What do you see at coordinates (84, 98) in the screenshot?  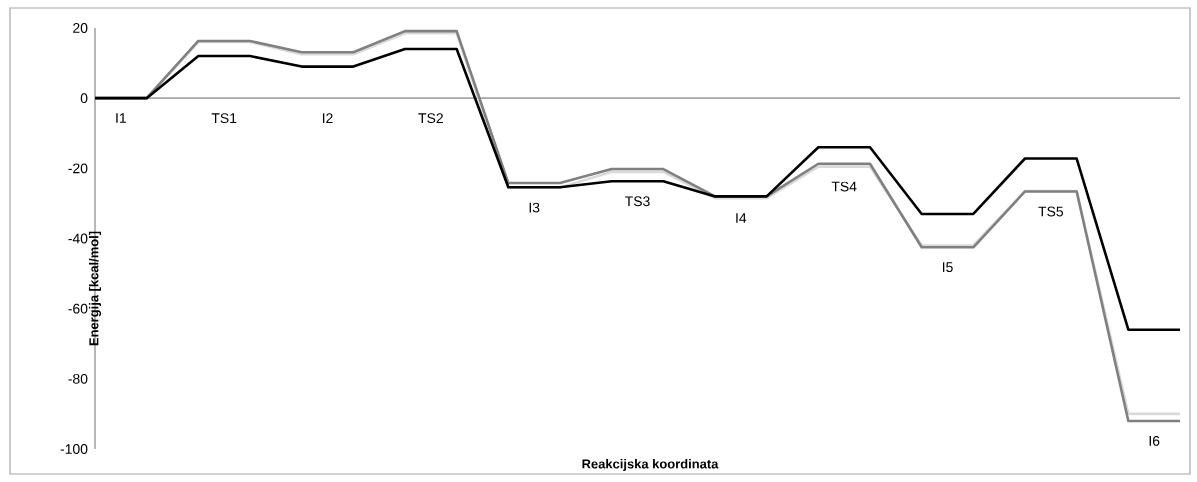 I see `y-tick-label: 0` at bounding box center [84, 98].